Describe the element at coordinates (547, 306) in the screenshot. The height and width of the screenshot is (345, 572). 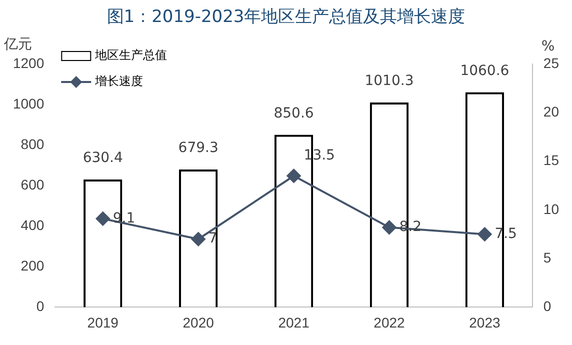
I see `y2-tick-label: 0` at that location.